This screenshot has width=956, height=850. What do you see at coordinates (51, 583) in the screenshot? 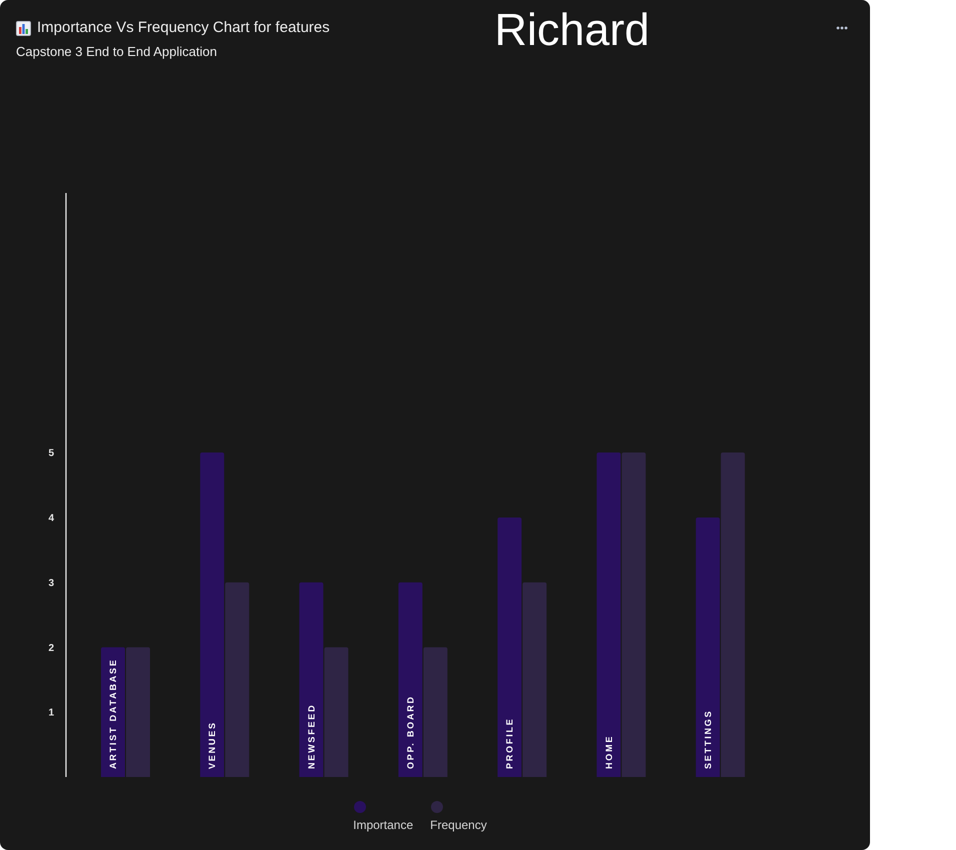
I see `y-tick-label: 3` at bounding box center [51, 583].